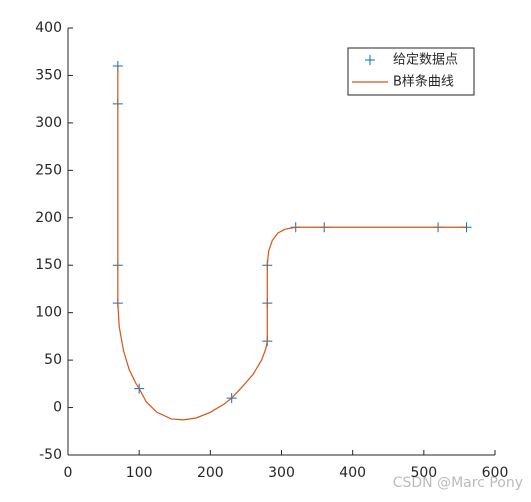 Image resolution: width=531 pixels, height=502 pixels. I want to click on y-tick-label: 0, so click(57, 408).